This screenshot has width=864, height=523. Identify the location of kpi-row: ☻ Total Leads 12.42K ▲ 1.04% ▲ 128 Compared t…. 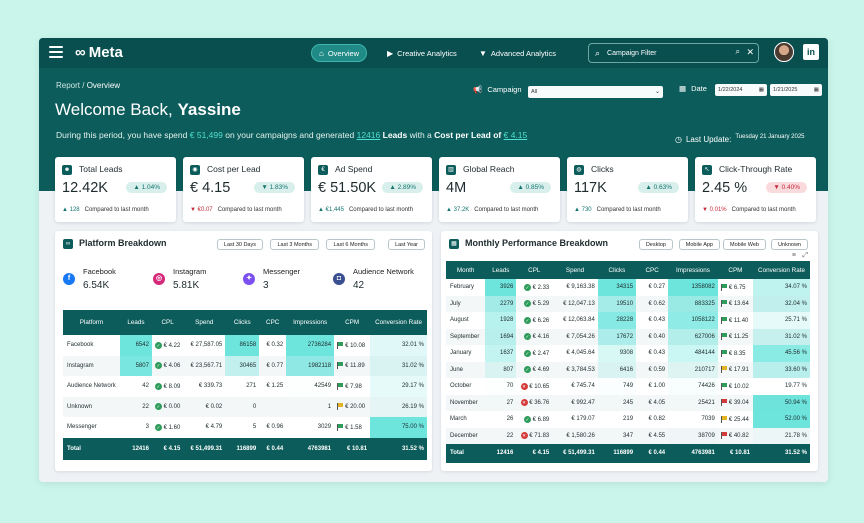
(435, 189).